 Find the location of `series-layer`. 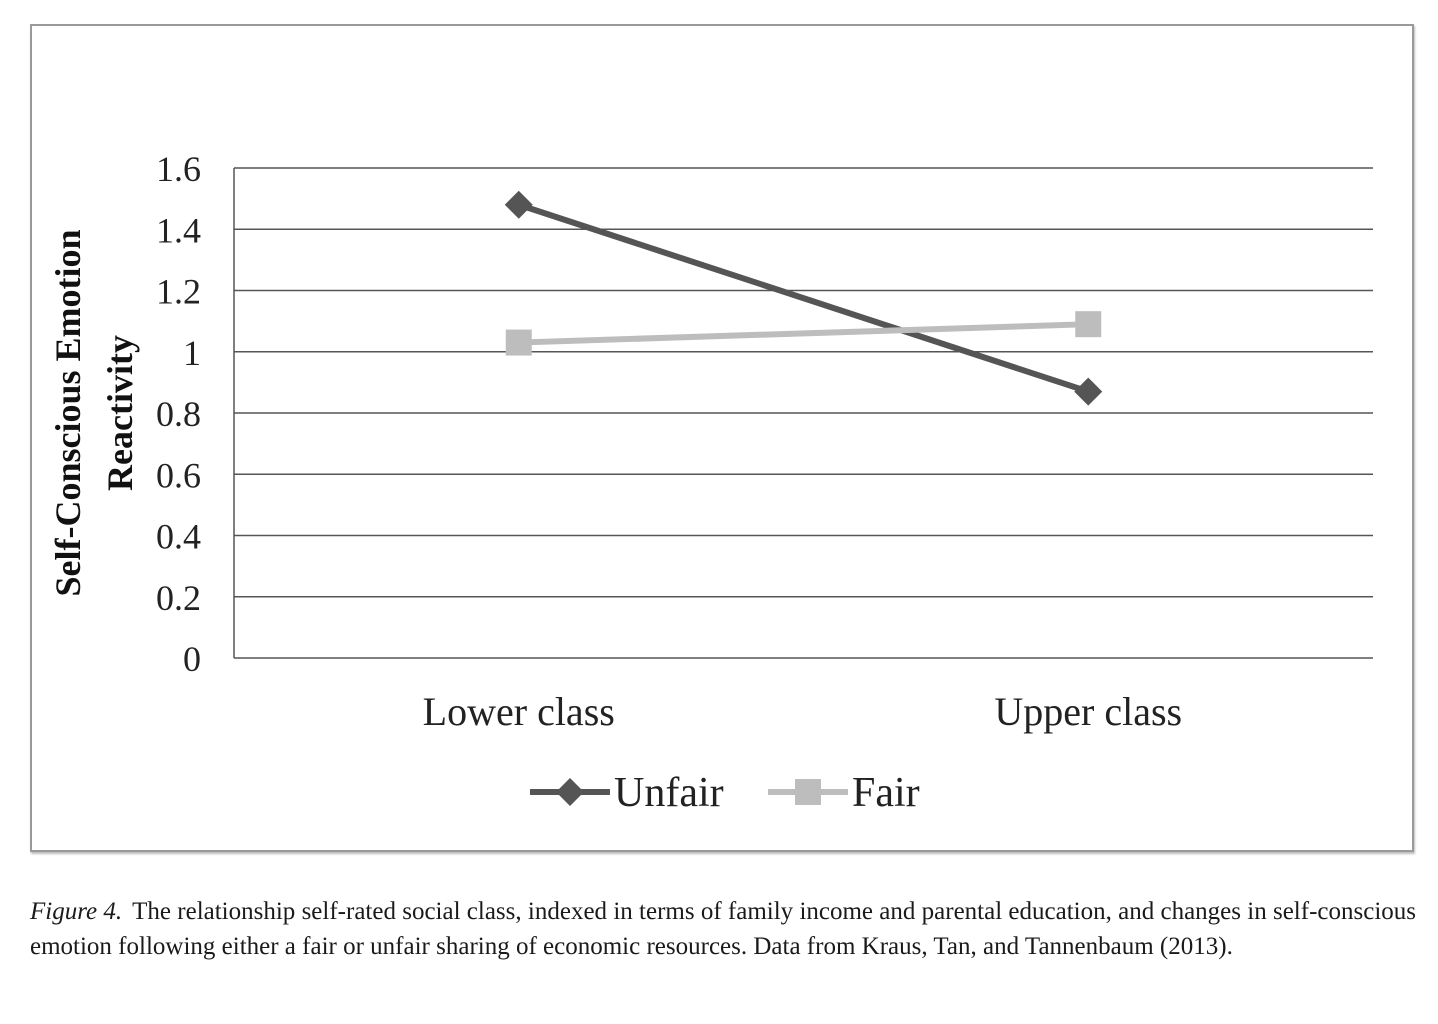

series-layer is located at coordinates (803, 298).